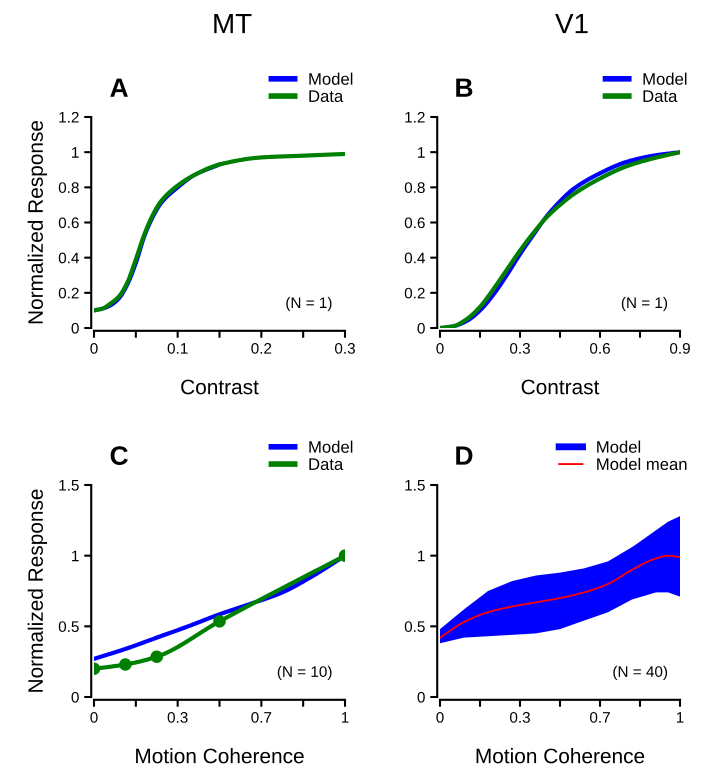 The image size is (703, 783). I want to click on chart-subtitle: A, so click(119, 87).